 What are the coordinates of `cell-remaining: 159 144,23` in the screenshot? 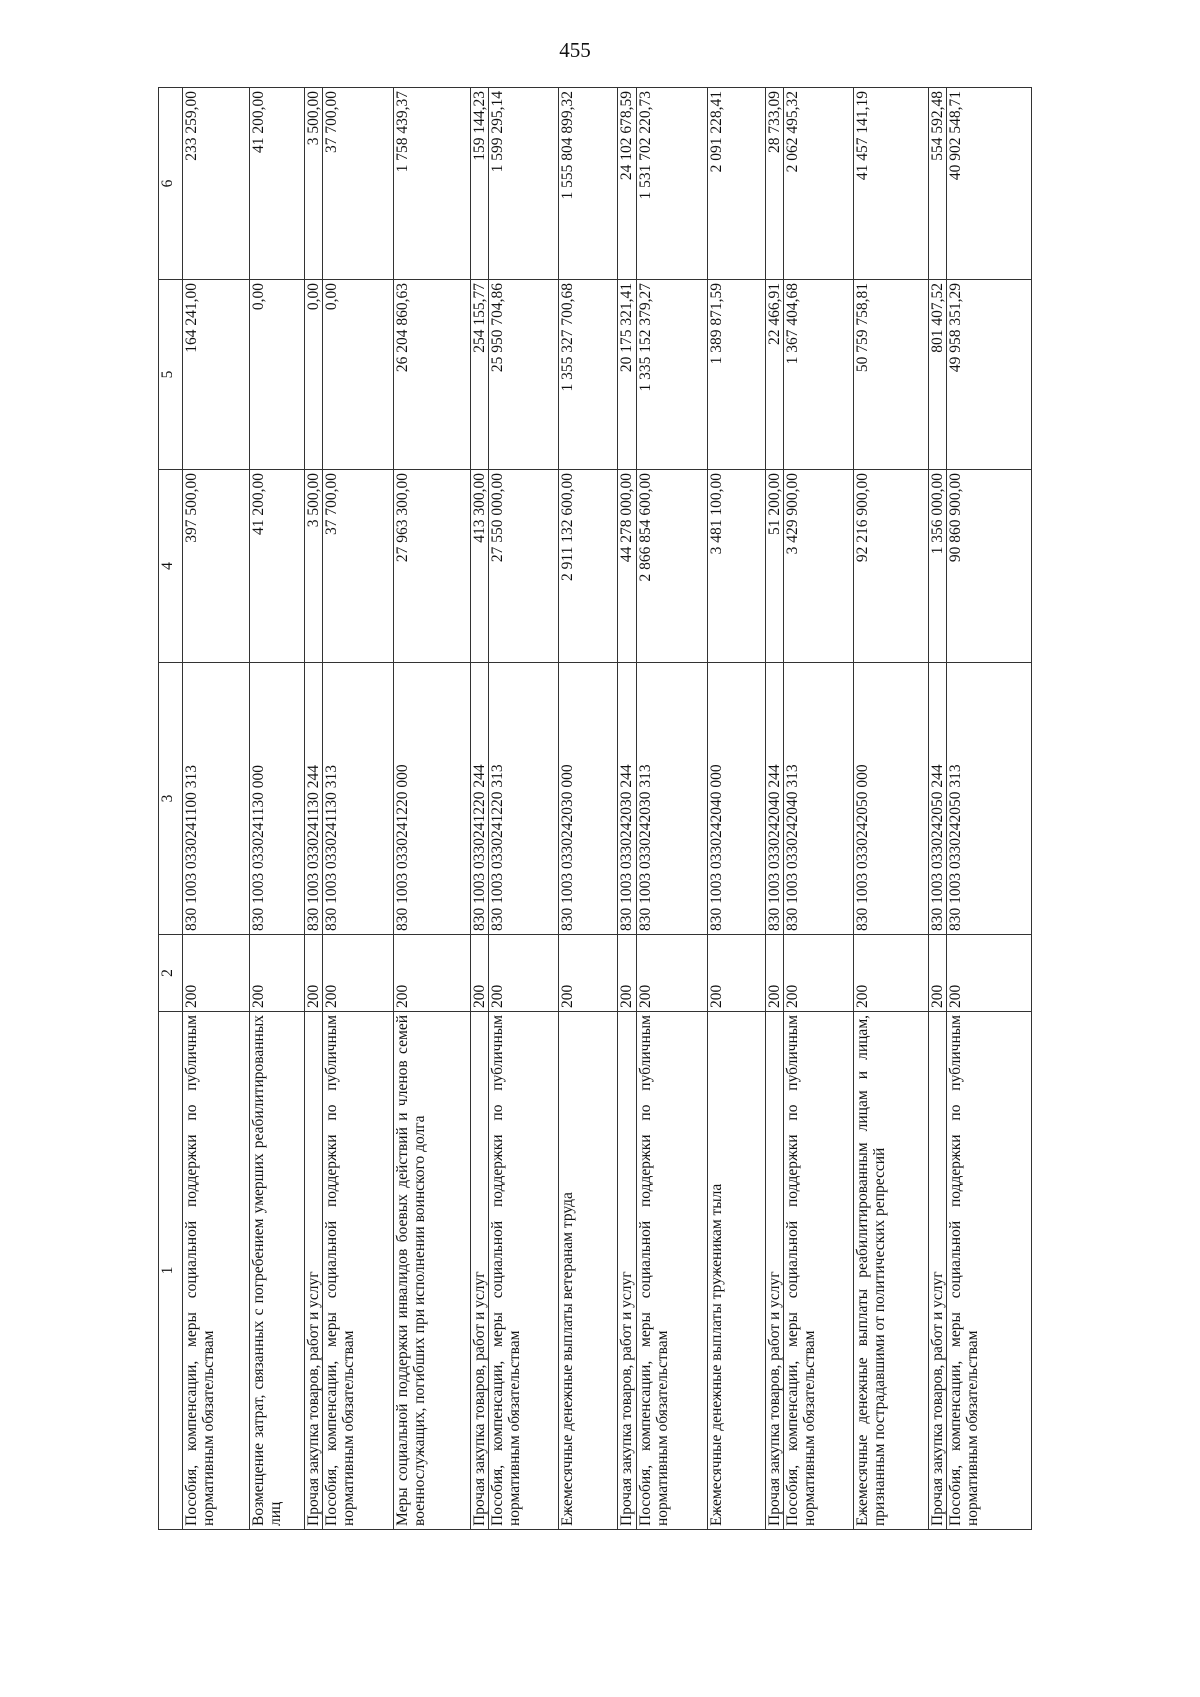 It's located at (479, 183).